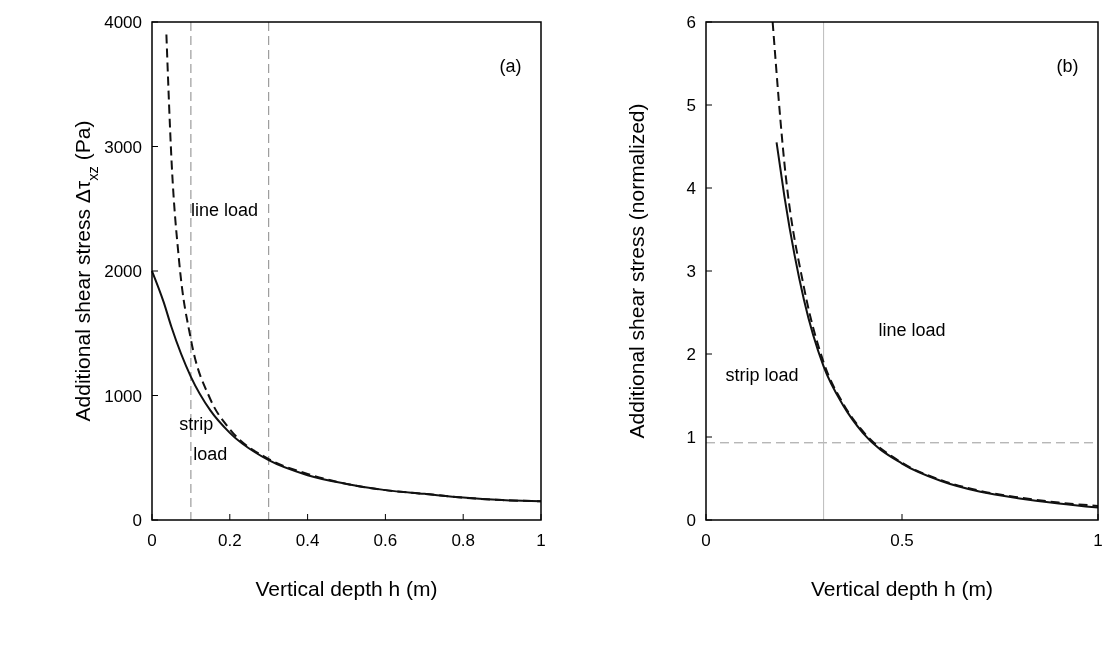 This screenshot has width=1120, height=646. I want to click on x-tick-label: 0.2, so click(229, 540).